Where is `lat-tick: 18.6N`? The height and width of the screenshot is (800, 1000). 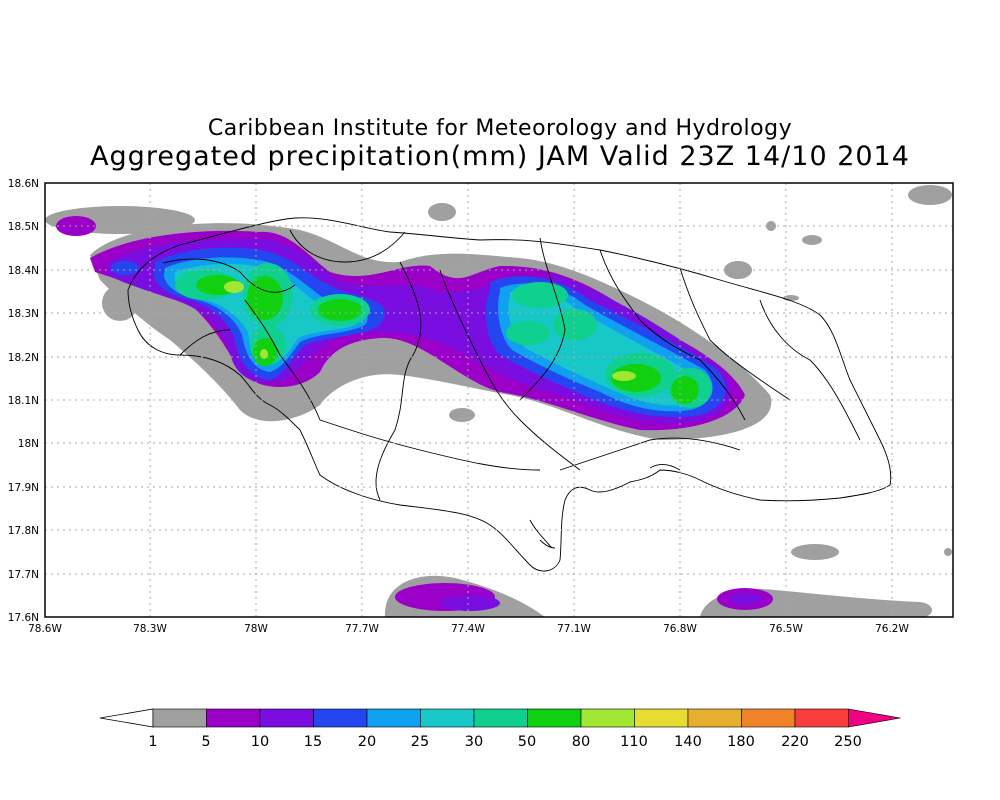 lat-tick: 18.6N is located at coordinates (23, 184).